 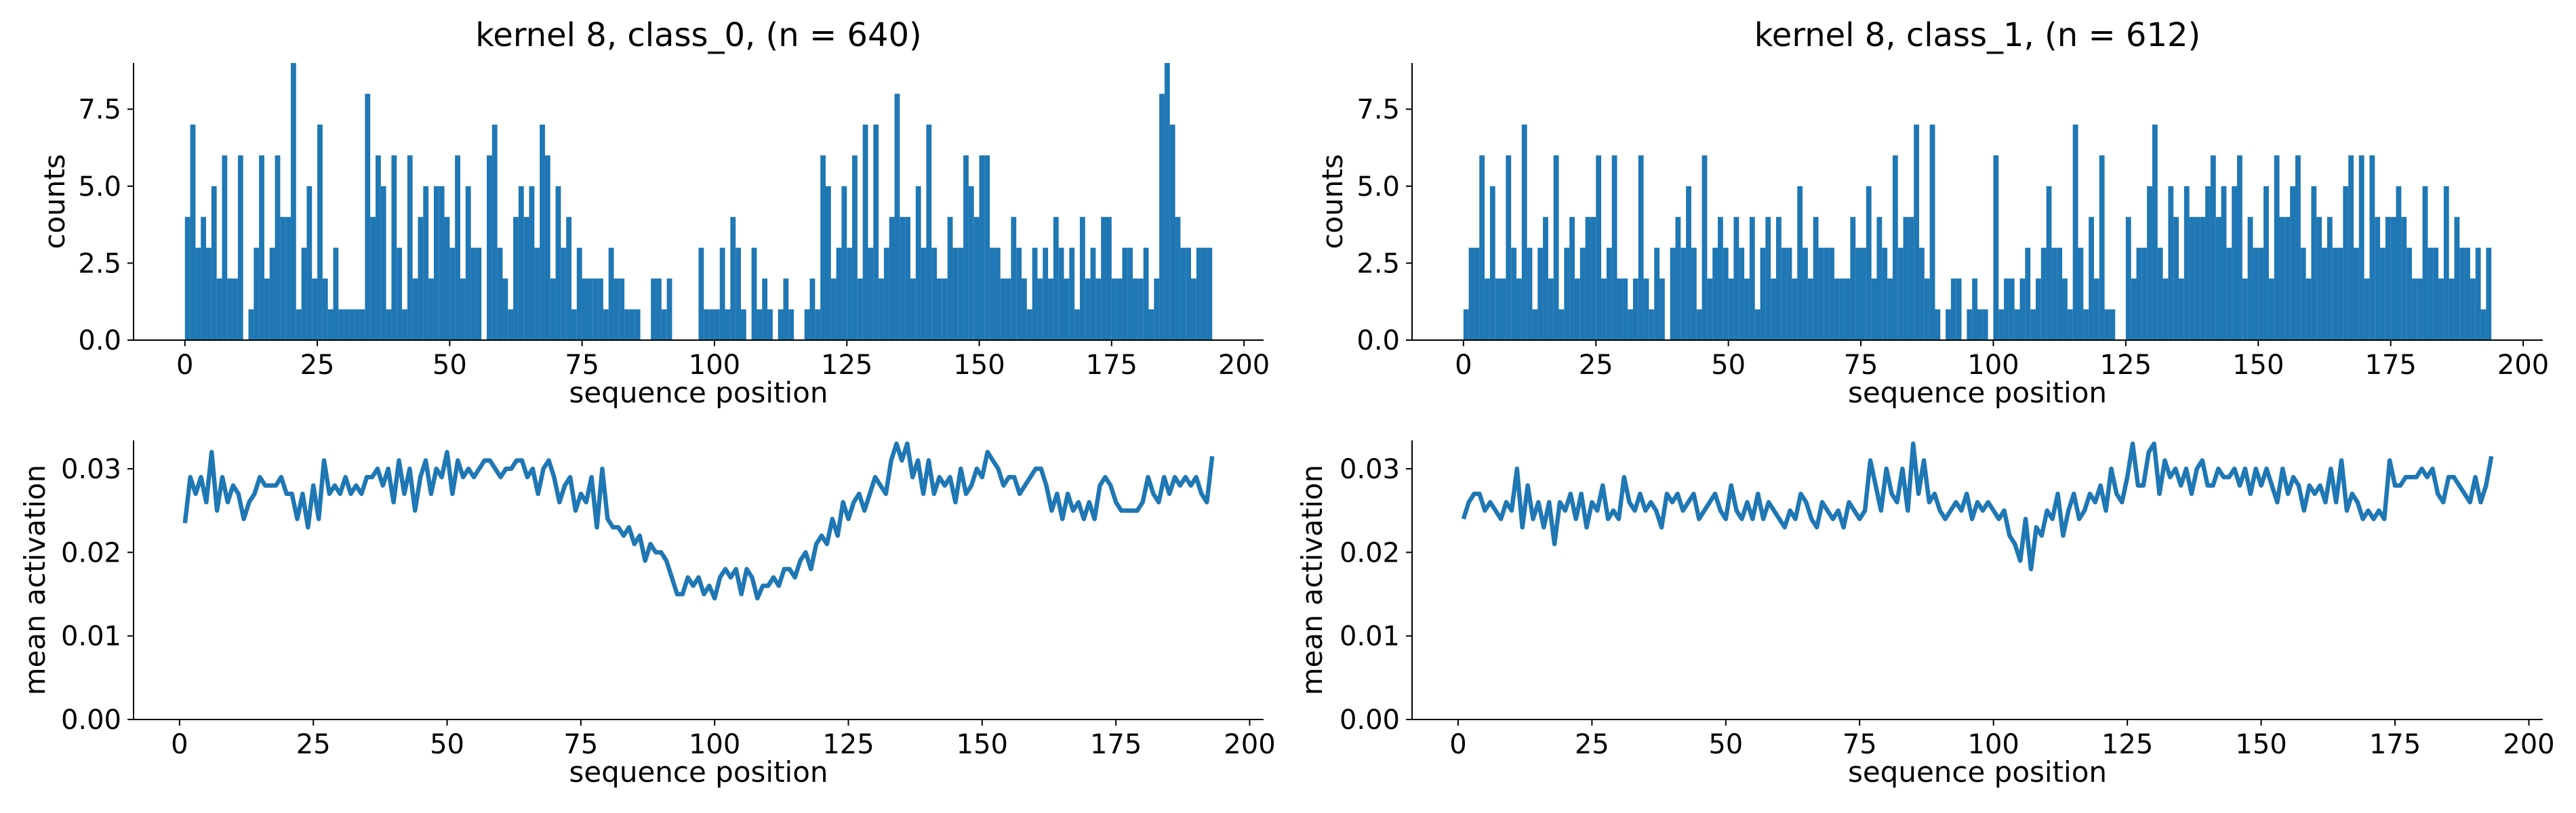 I want to click on y-tick-label: 0.00, so click(x=91, y=720).